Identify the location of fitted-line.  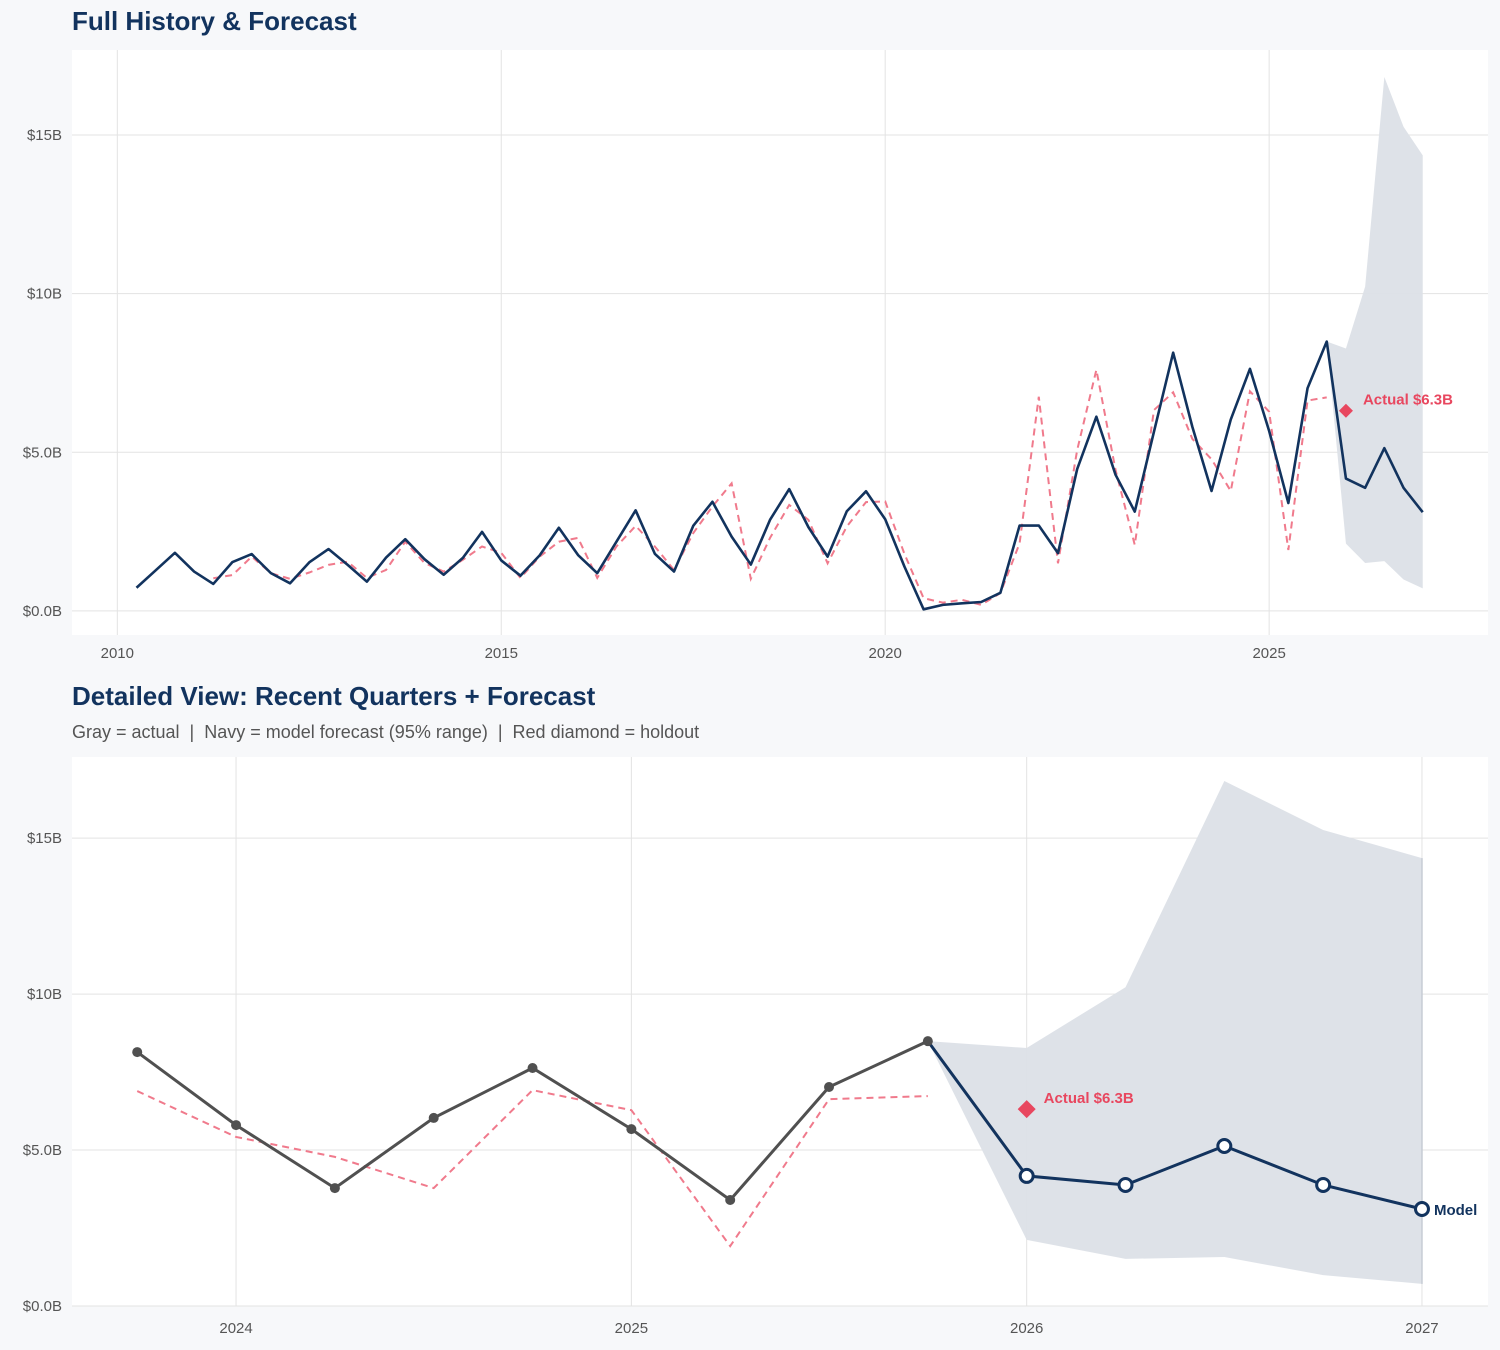
(770, 487).